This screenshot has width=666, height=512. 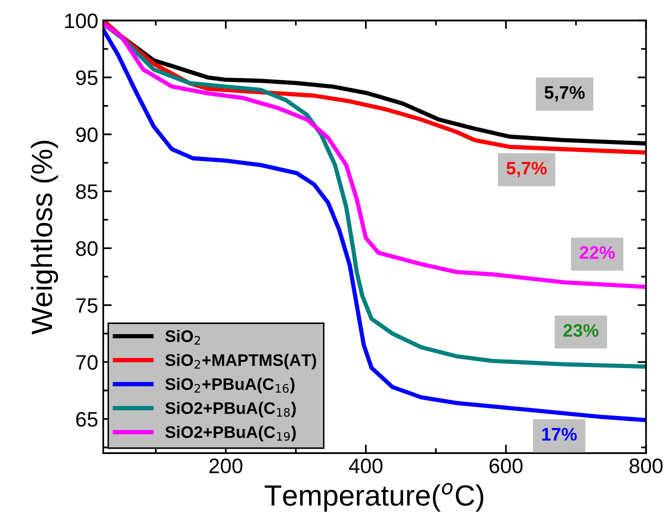 I want to click on legend-label: SiO$_{2}$, so click(x=182, y=337).